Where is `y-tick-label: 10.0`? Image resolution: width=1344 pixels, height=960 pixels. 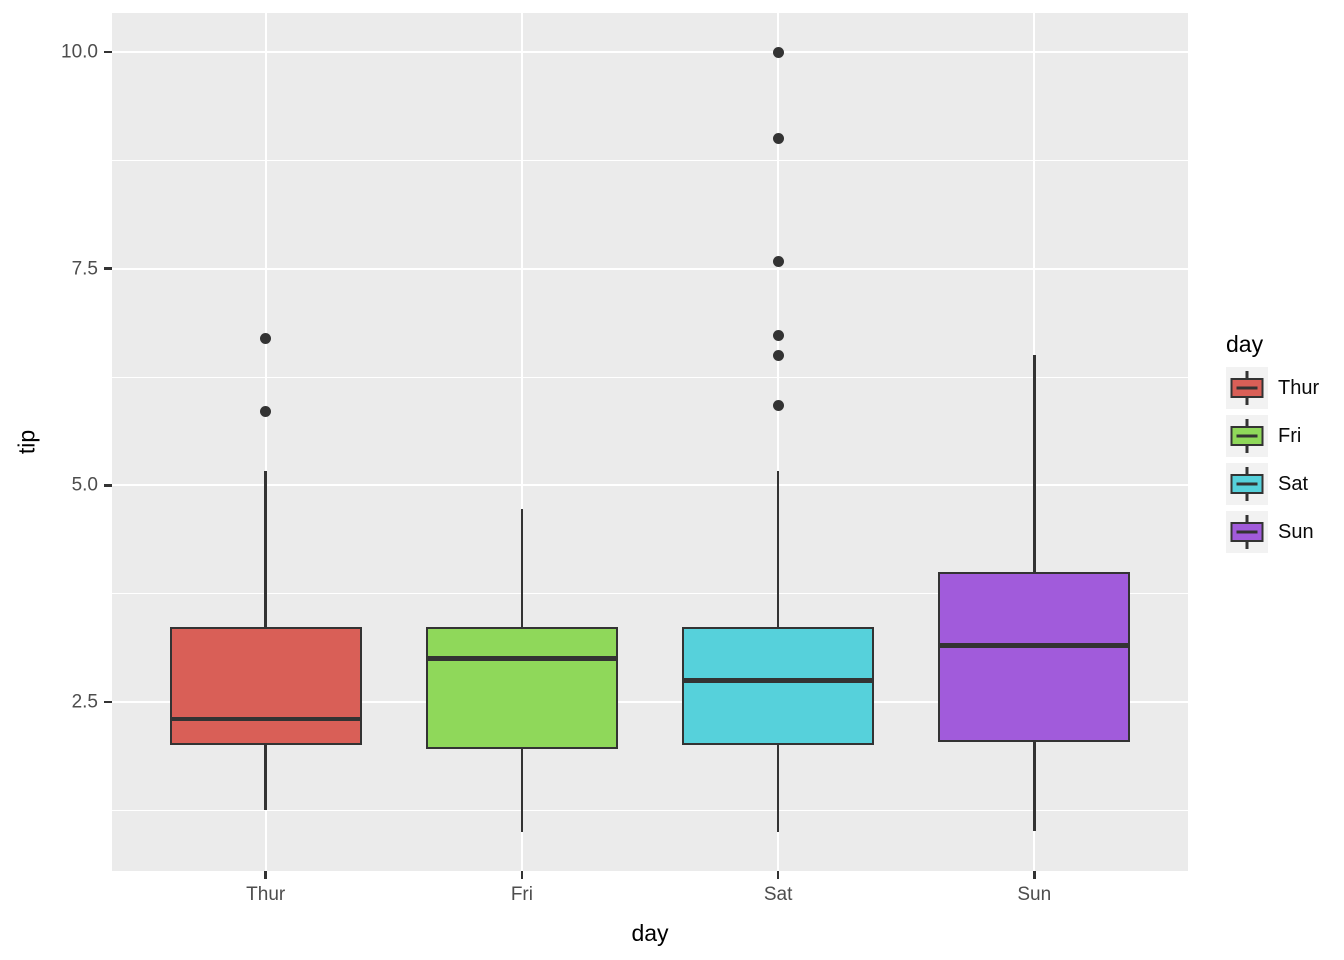 y-tick-label: 10.0 is located at coordinates (79, 52).